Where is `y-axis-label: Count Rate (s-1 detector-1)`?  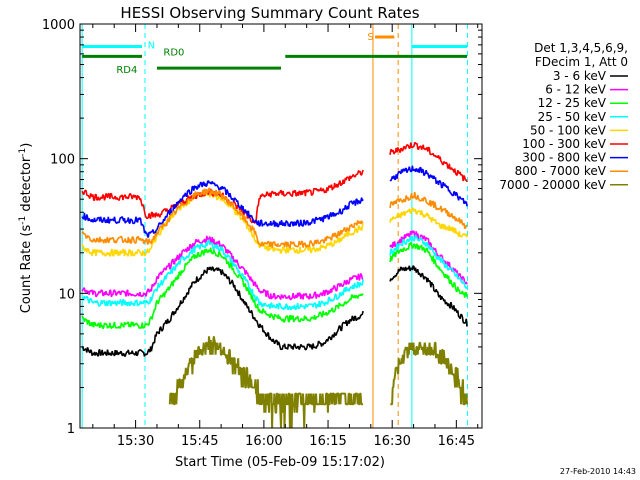
y-axis-label: Count Rate (s-1 detector-1) is located at coordinates (26, 228).